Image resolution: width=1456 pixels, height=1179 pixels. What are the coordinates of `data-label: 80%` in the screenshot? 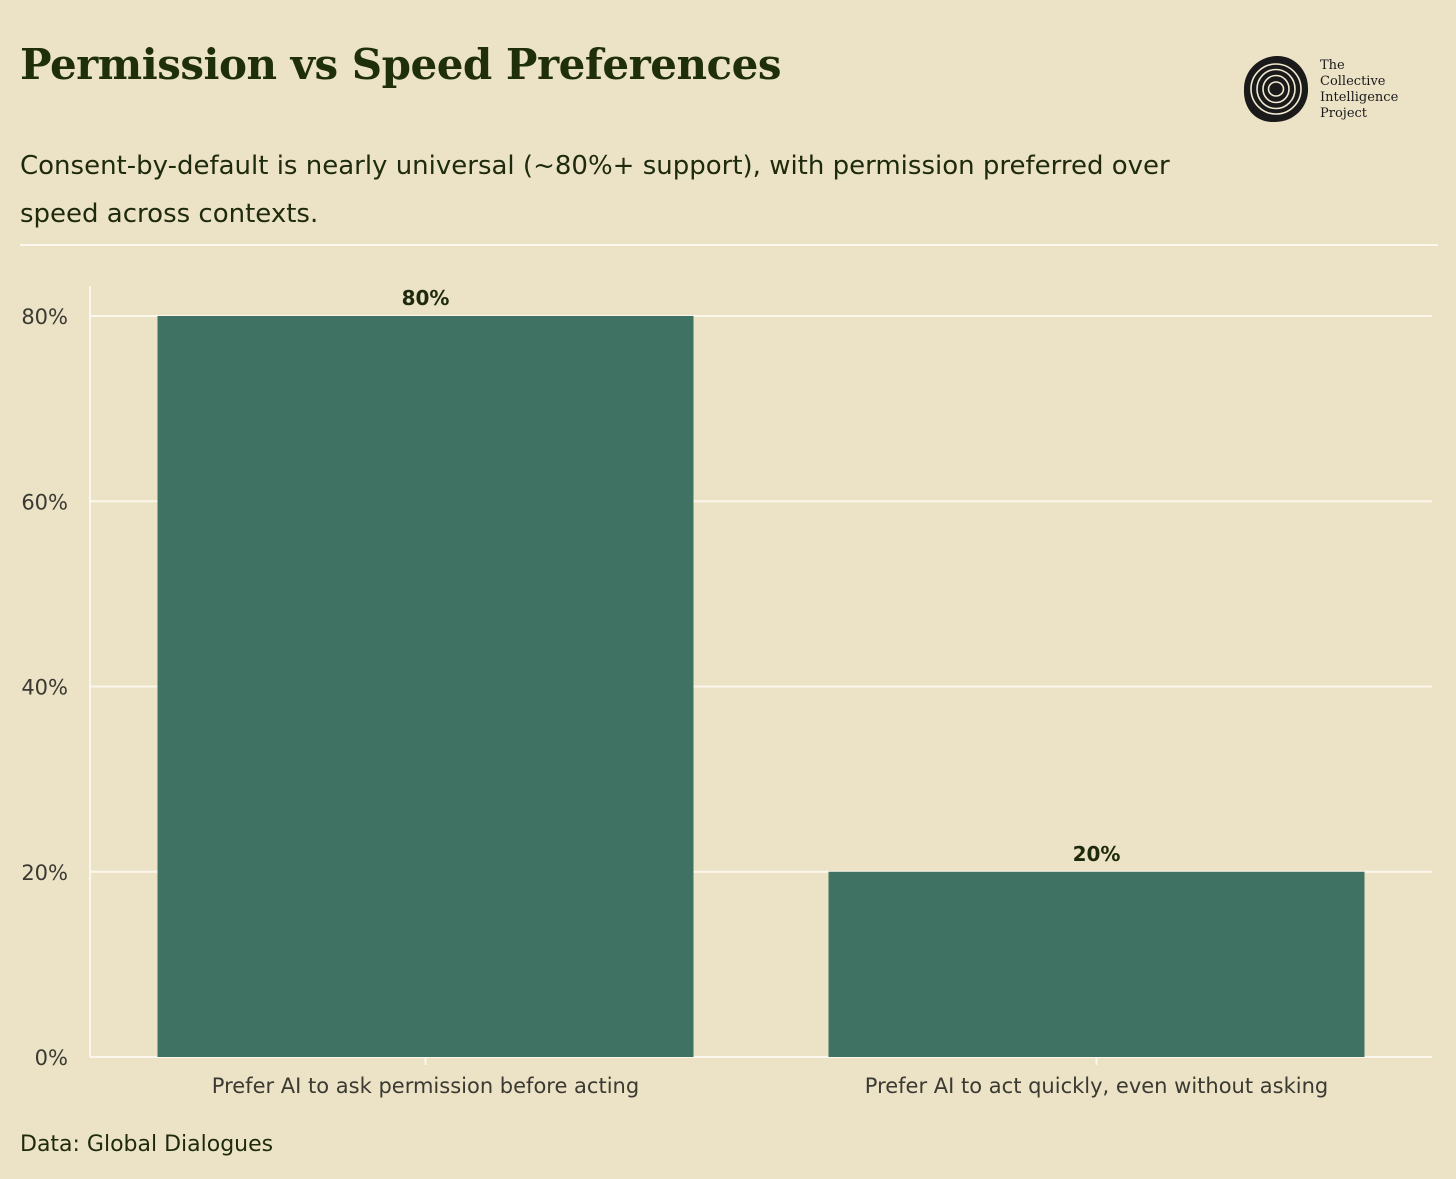 It's located at (426, 298).